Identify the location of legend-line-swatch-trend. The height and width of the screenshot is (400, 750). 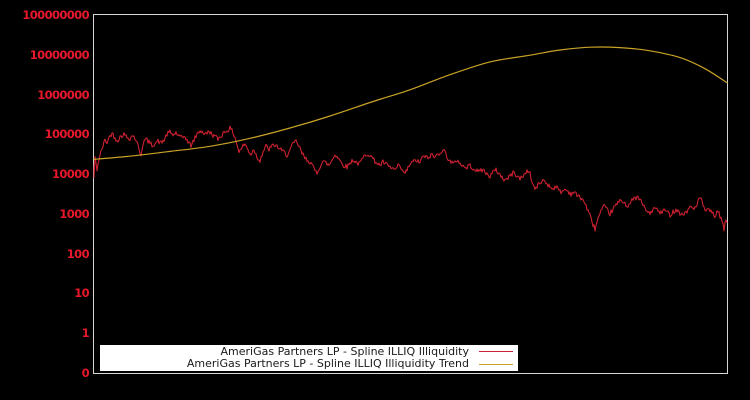
(496, 364).